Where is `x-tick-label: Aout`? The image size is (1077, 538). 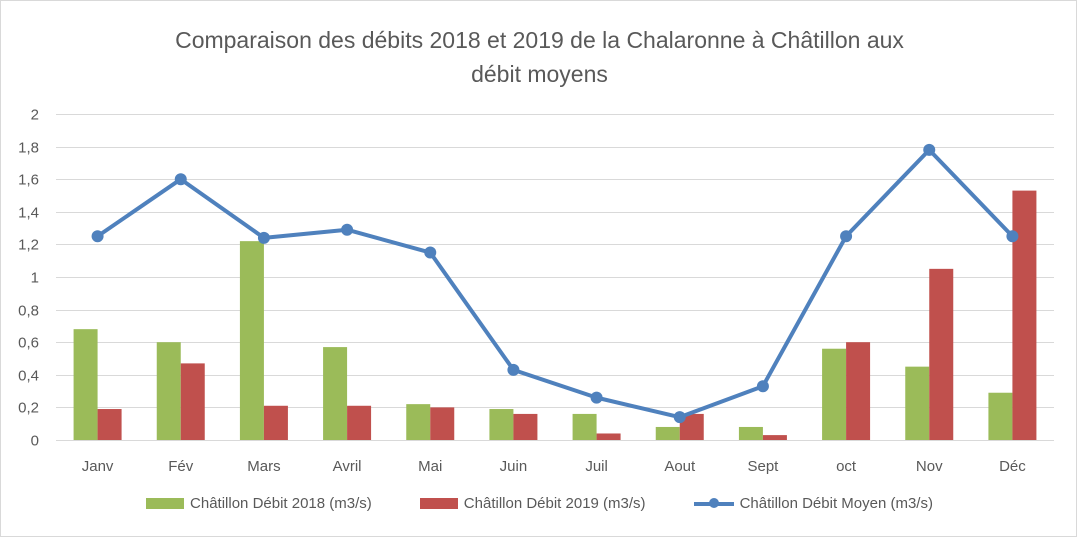 x-tick-label: Aout is located at coordinates (680, 466).